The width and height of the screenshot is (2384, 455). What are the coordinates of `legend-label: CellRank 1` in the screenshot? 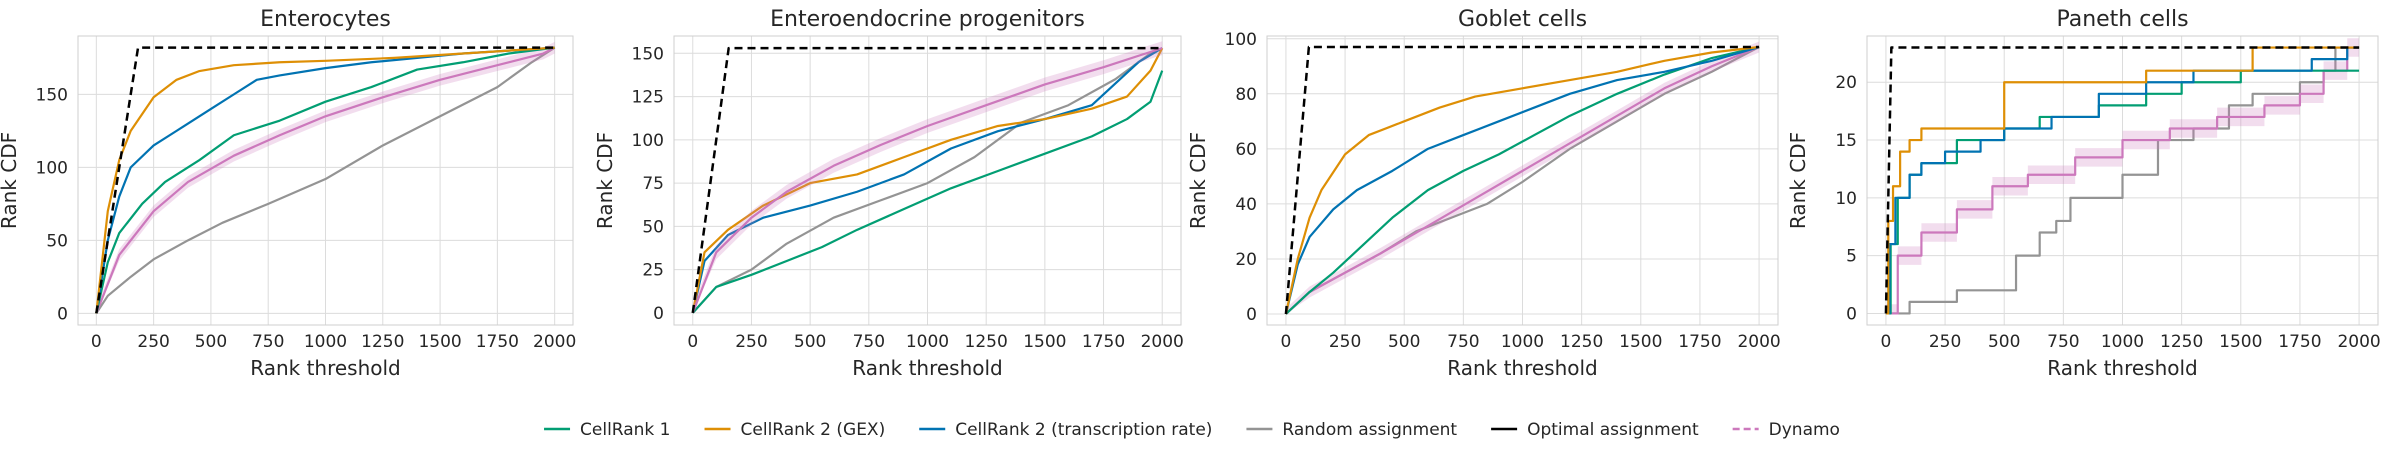 It's located at (625, 430).